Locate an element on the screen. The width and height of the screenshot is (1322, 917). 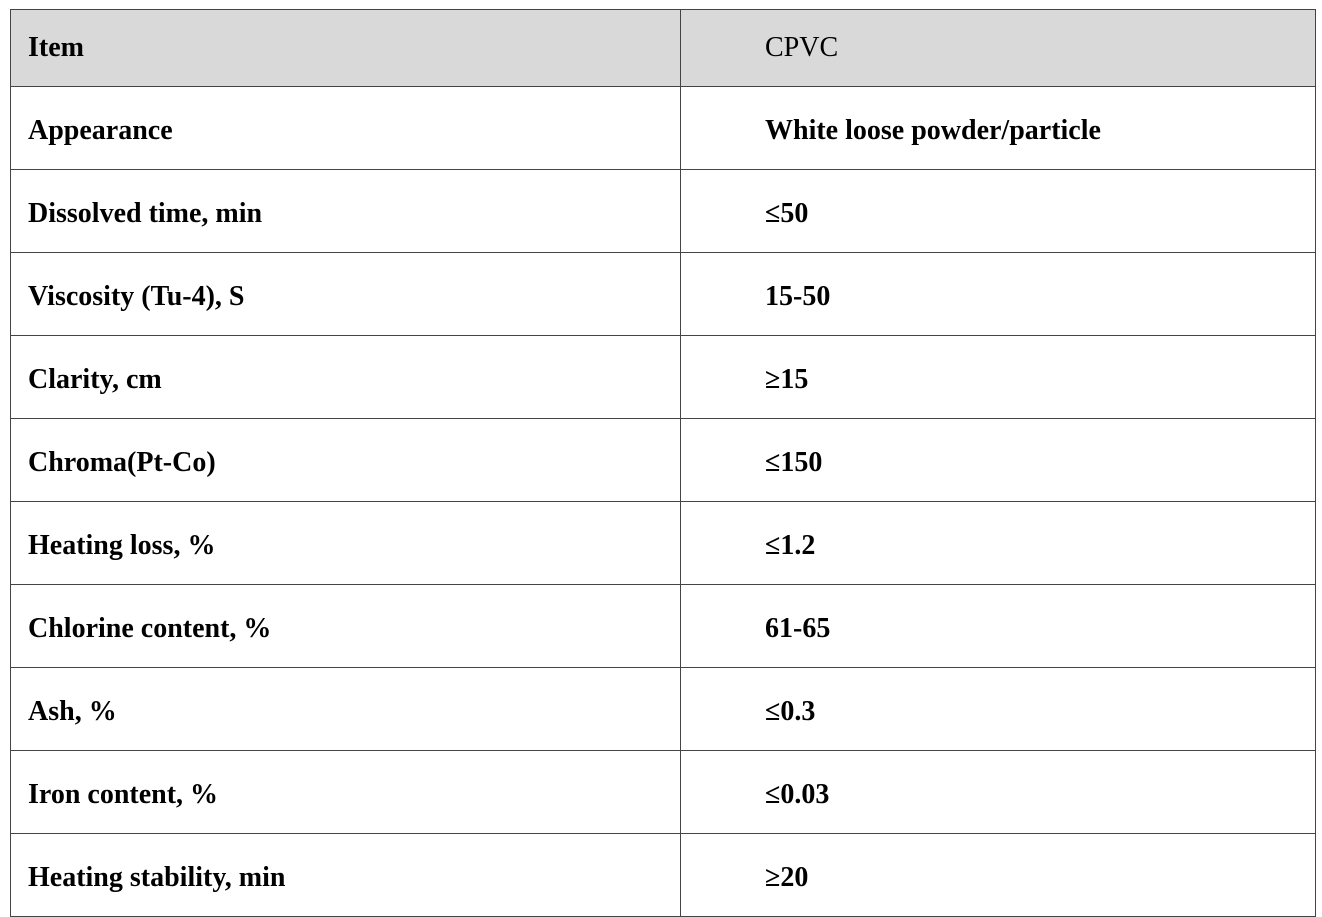
table-cell: Chlorine content, % is located at coordinates (345, 626).